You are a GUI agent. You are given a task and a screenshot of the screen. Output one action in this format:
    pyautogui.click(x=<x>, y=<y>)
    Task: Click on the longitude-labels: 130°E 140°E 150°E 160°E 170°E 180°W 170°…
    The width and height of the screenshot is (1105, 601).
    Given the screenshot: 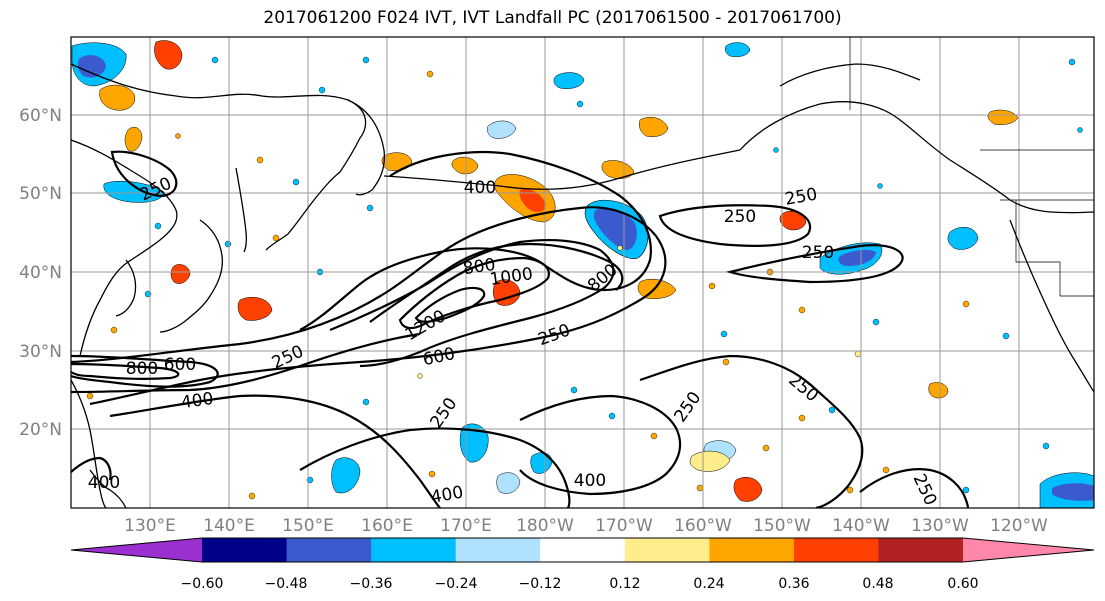 What is the action you would take?
    pyautogui.click(x=586, y=526)
    